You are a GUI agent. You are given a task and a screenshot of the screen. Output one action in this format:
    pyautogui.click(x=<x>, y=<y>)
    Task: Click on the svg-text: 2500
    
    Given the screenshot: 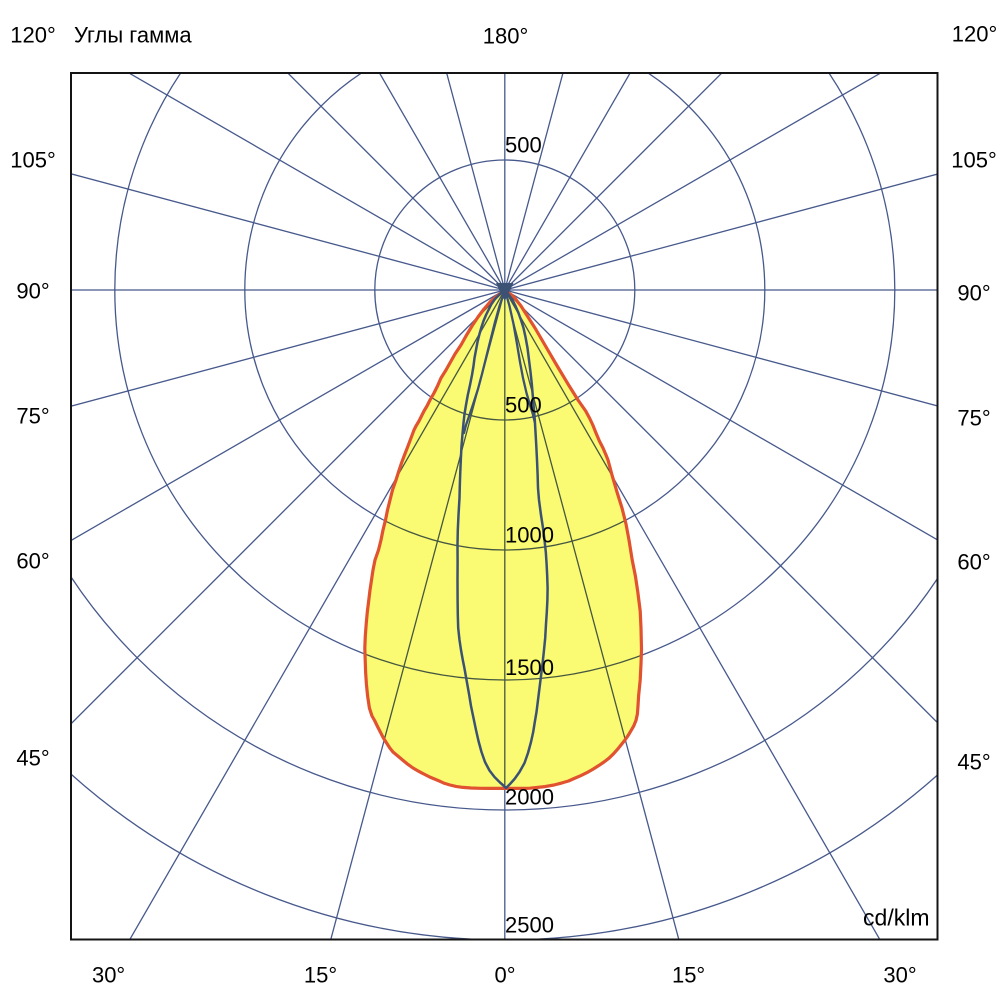 What is the action you would take?
    pyautogui.click(x=529, y=925)
    